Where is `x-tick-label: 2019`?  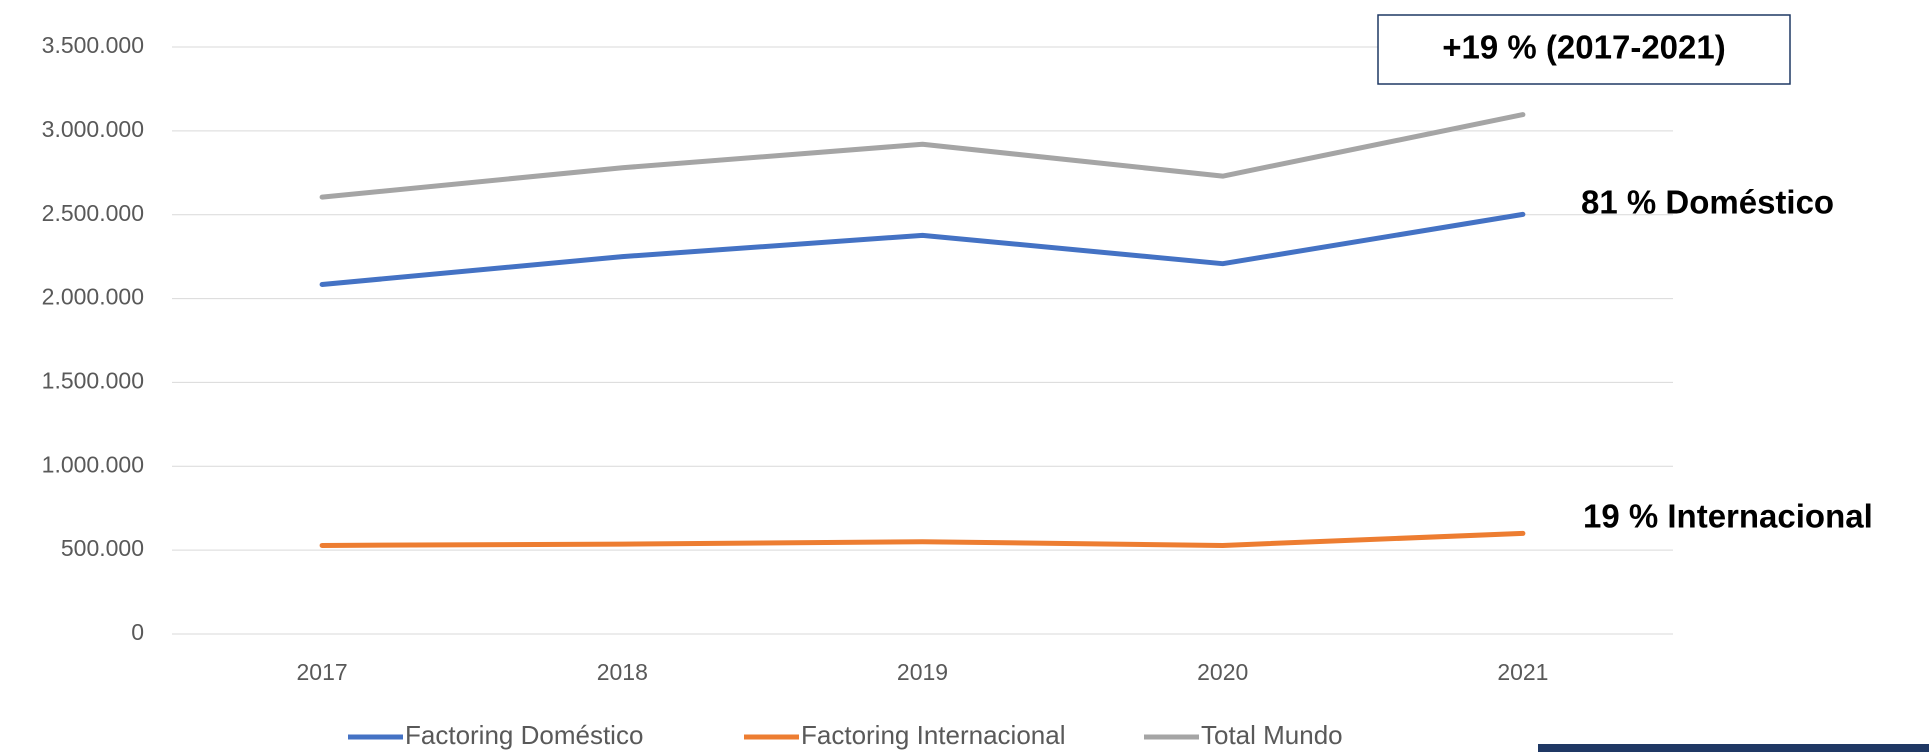 x-tick-label: 2019 is located at coordinates (922, 672).